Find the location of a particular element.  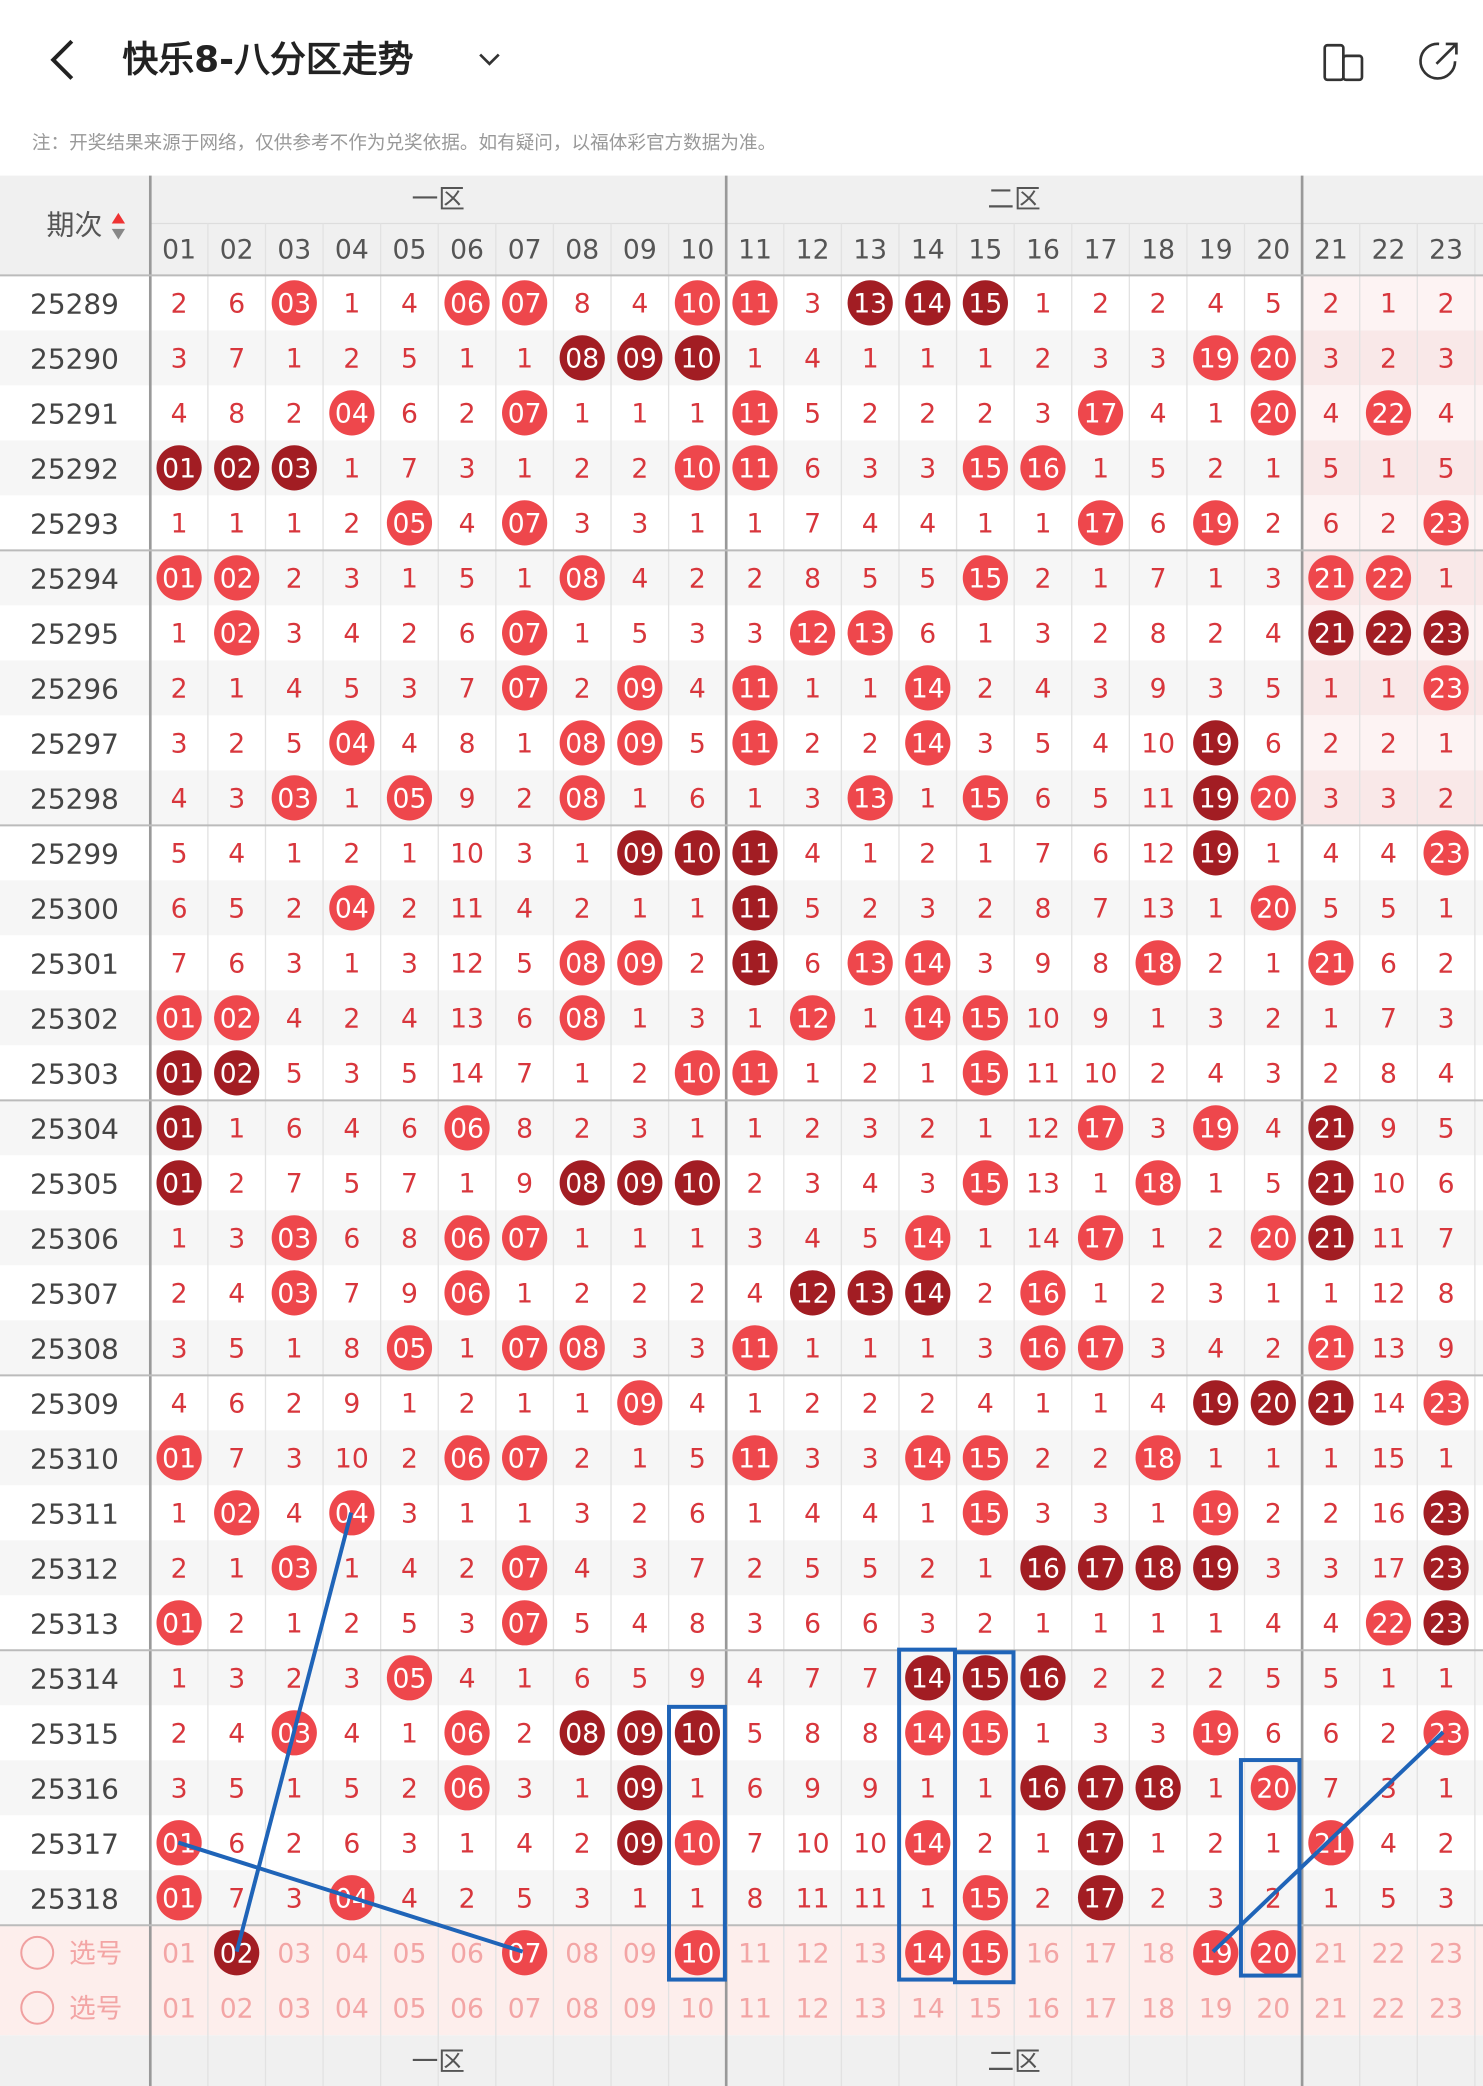

issue: 25290 is located at coordinates (74, 359).